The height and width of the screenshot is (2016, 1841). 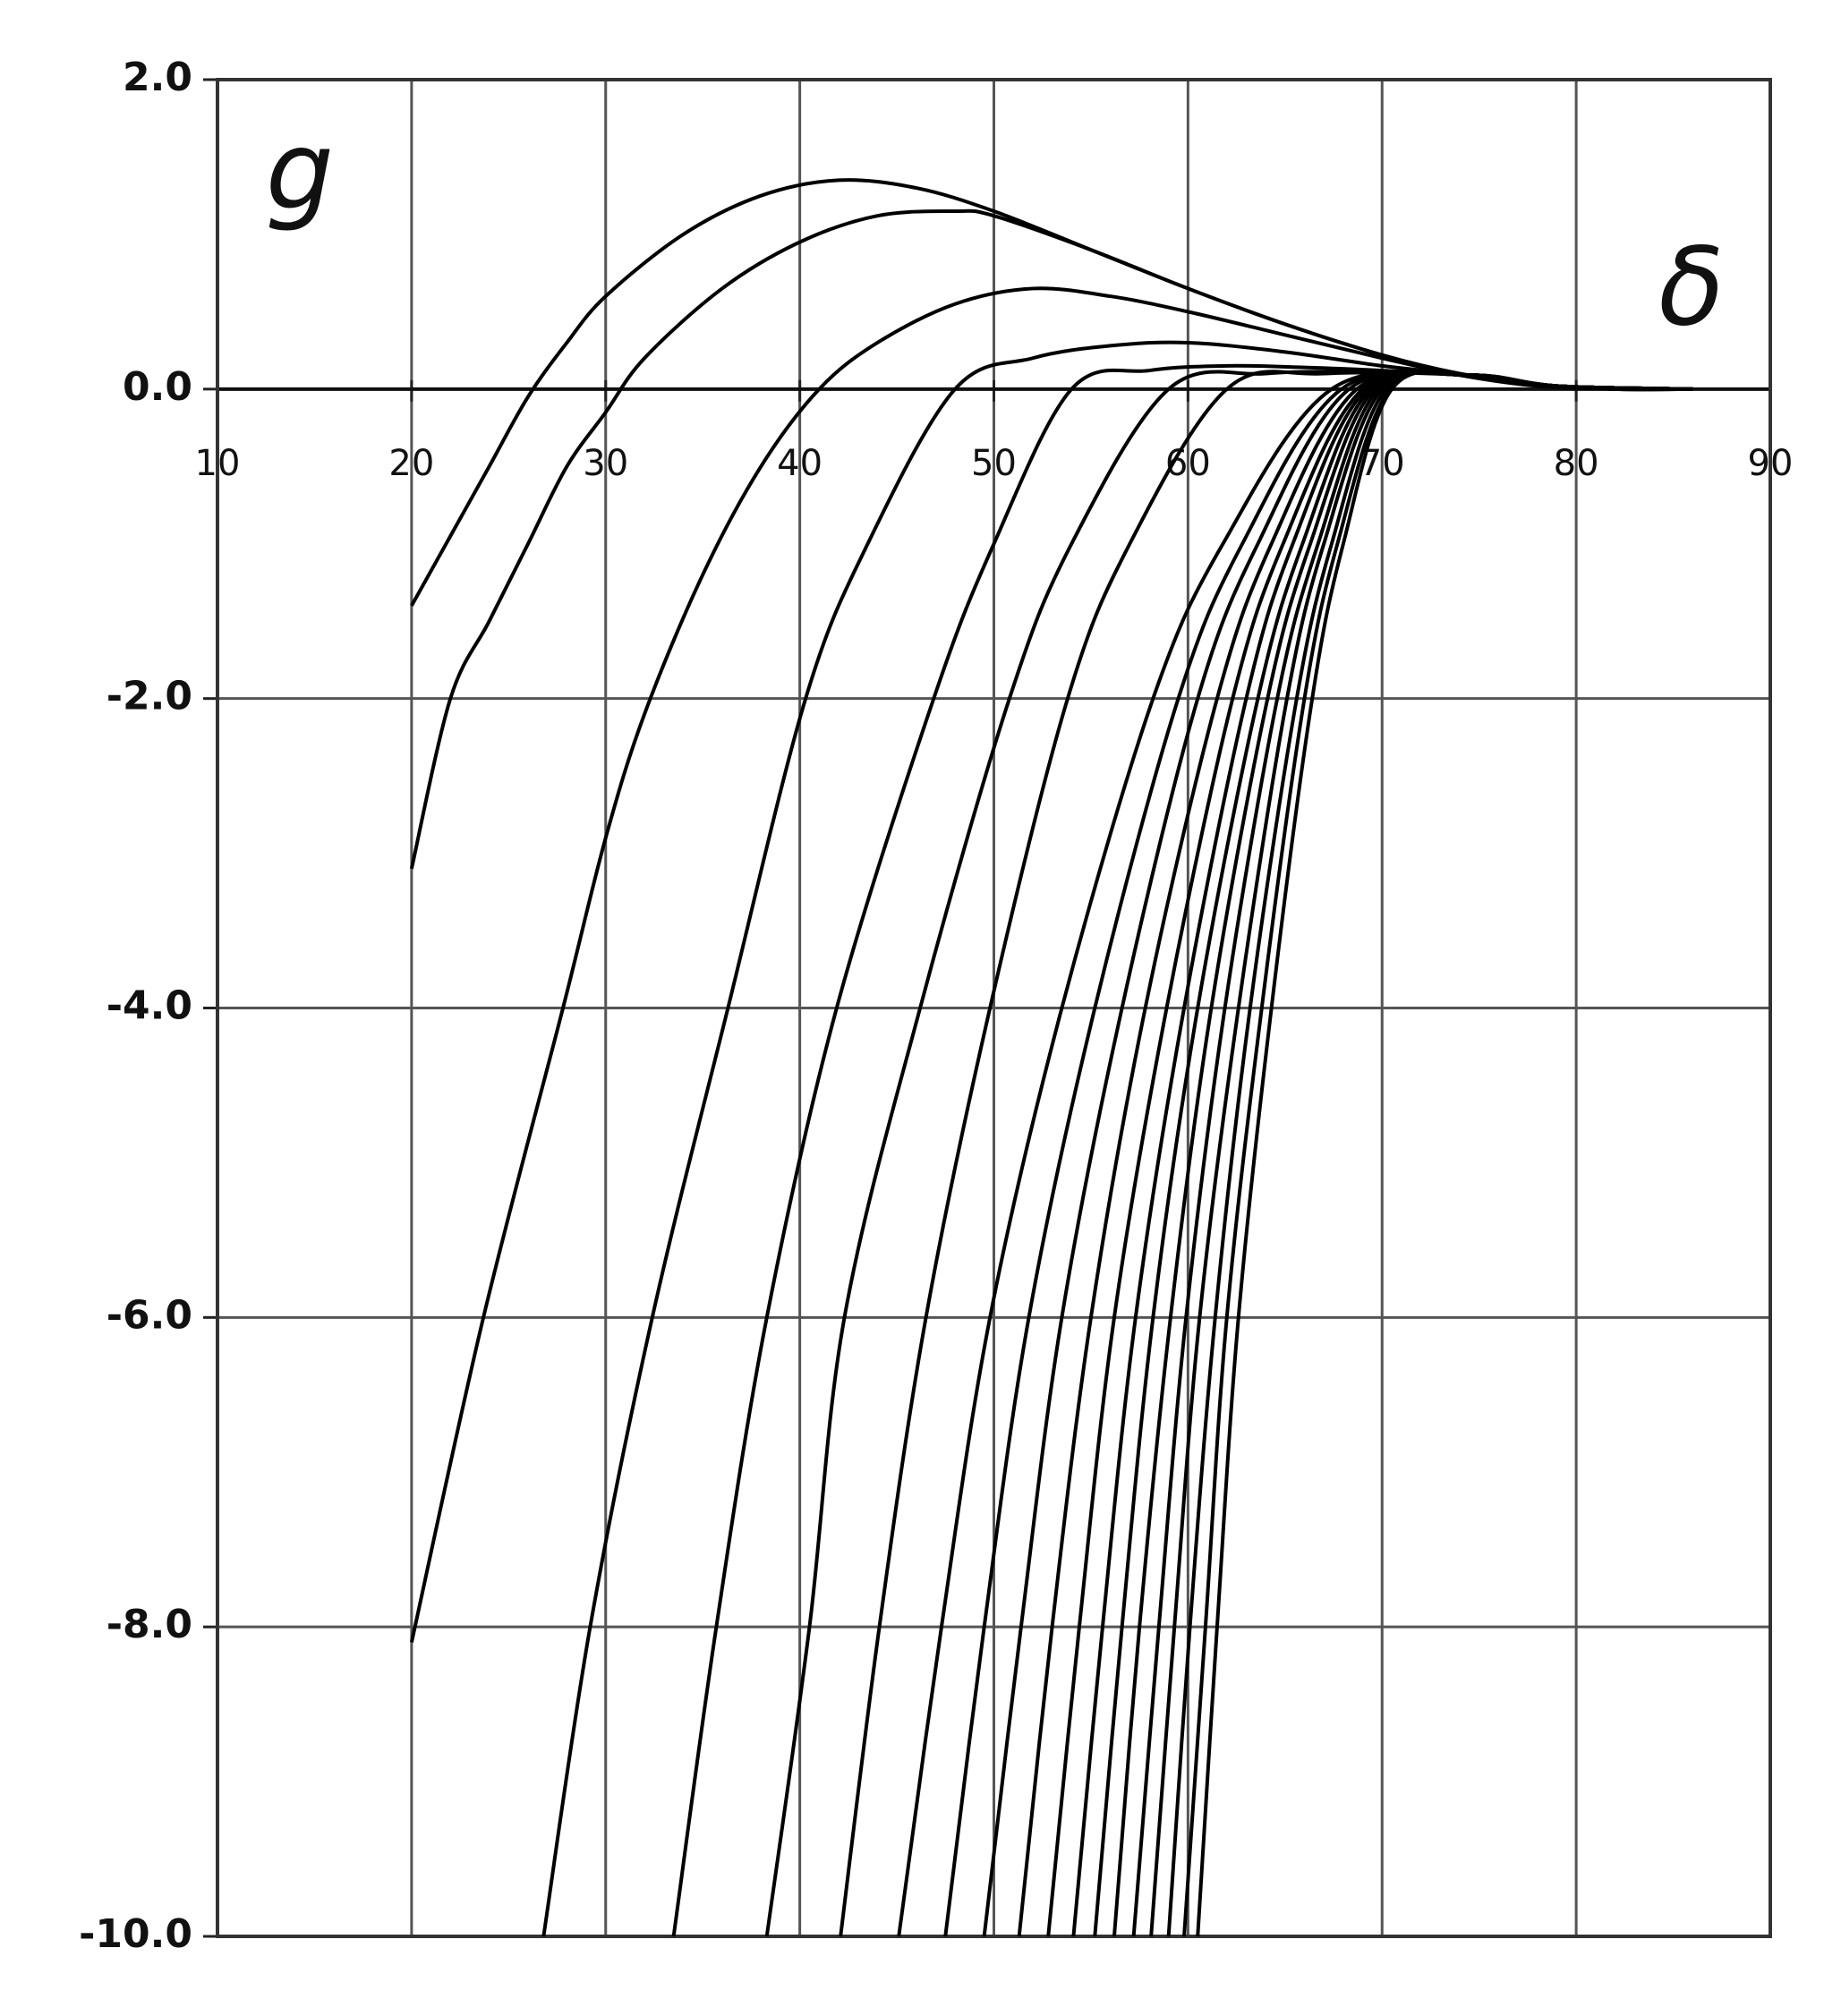 What do you see at coordinates (135, 1934) in the screenshot?
I see `y-tick-label: -10.0` at bounding box center [135, 1934].